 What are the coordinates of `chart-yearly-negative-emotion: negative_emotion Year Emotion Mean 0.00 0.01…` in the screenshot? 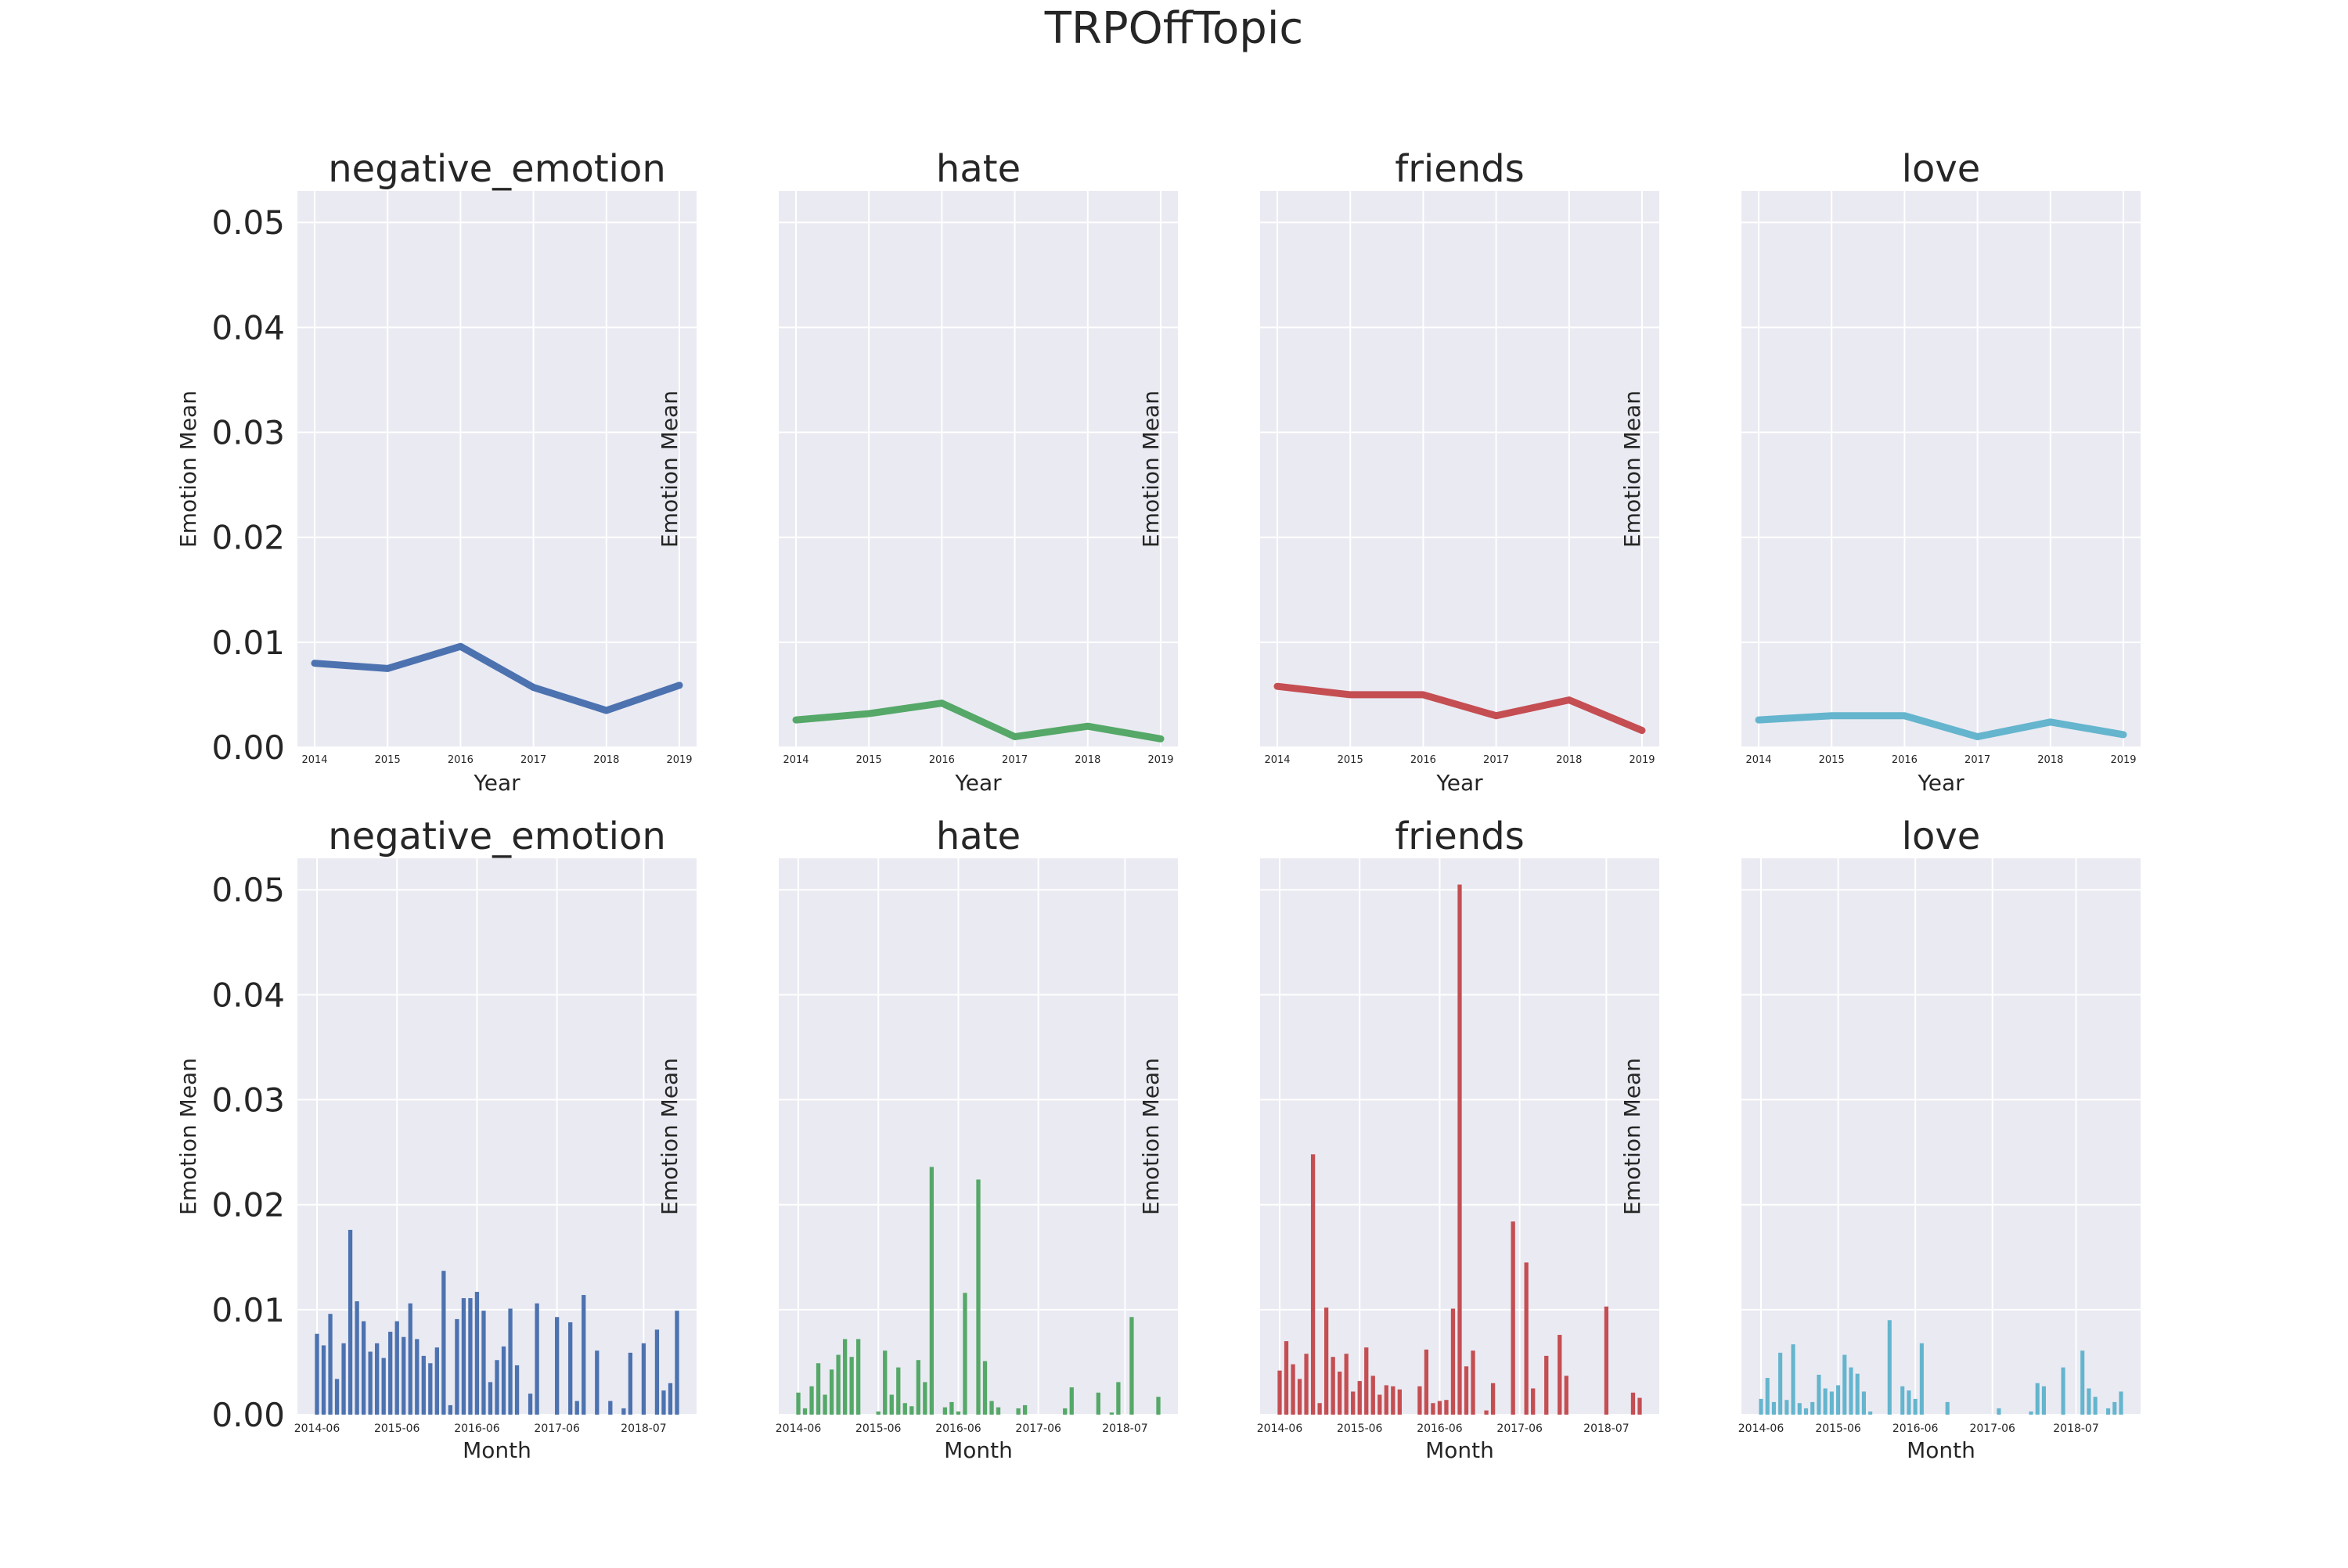 It's located at (436, 472).